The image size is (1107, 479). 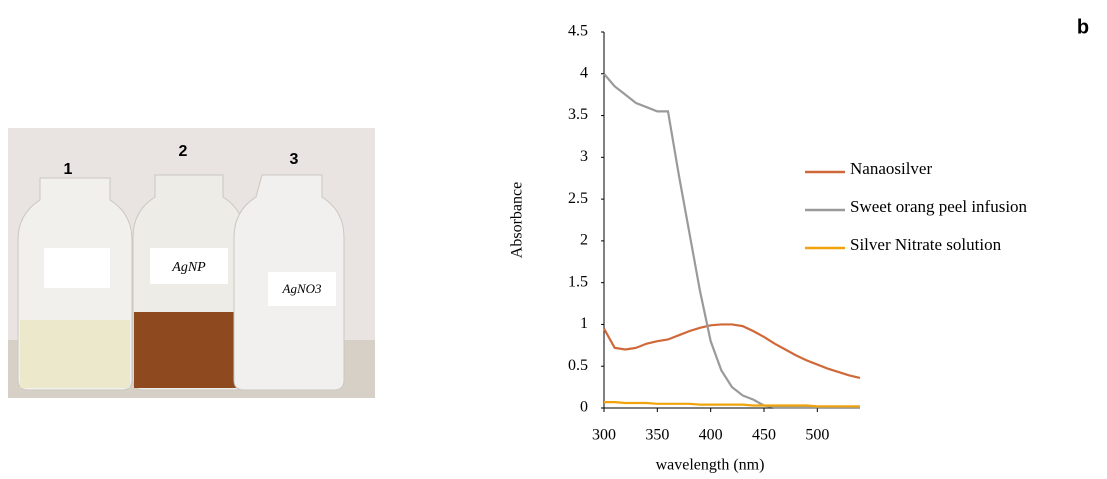 What do you see at coordinates (578, 281) in the screenshot?
I see `y-tick-label: 1.5` at bounding box center [578, 281].